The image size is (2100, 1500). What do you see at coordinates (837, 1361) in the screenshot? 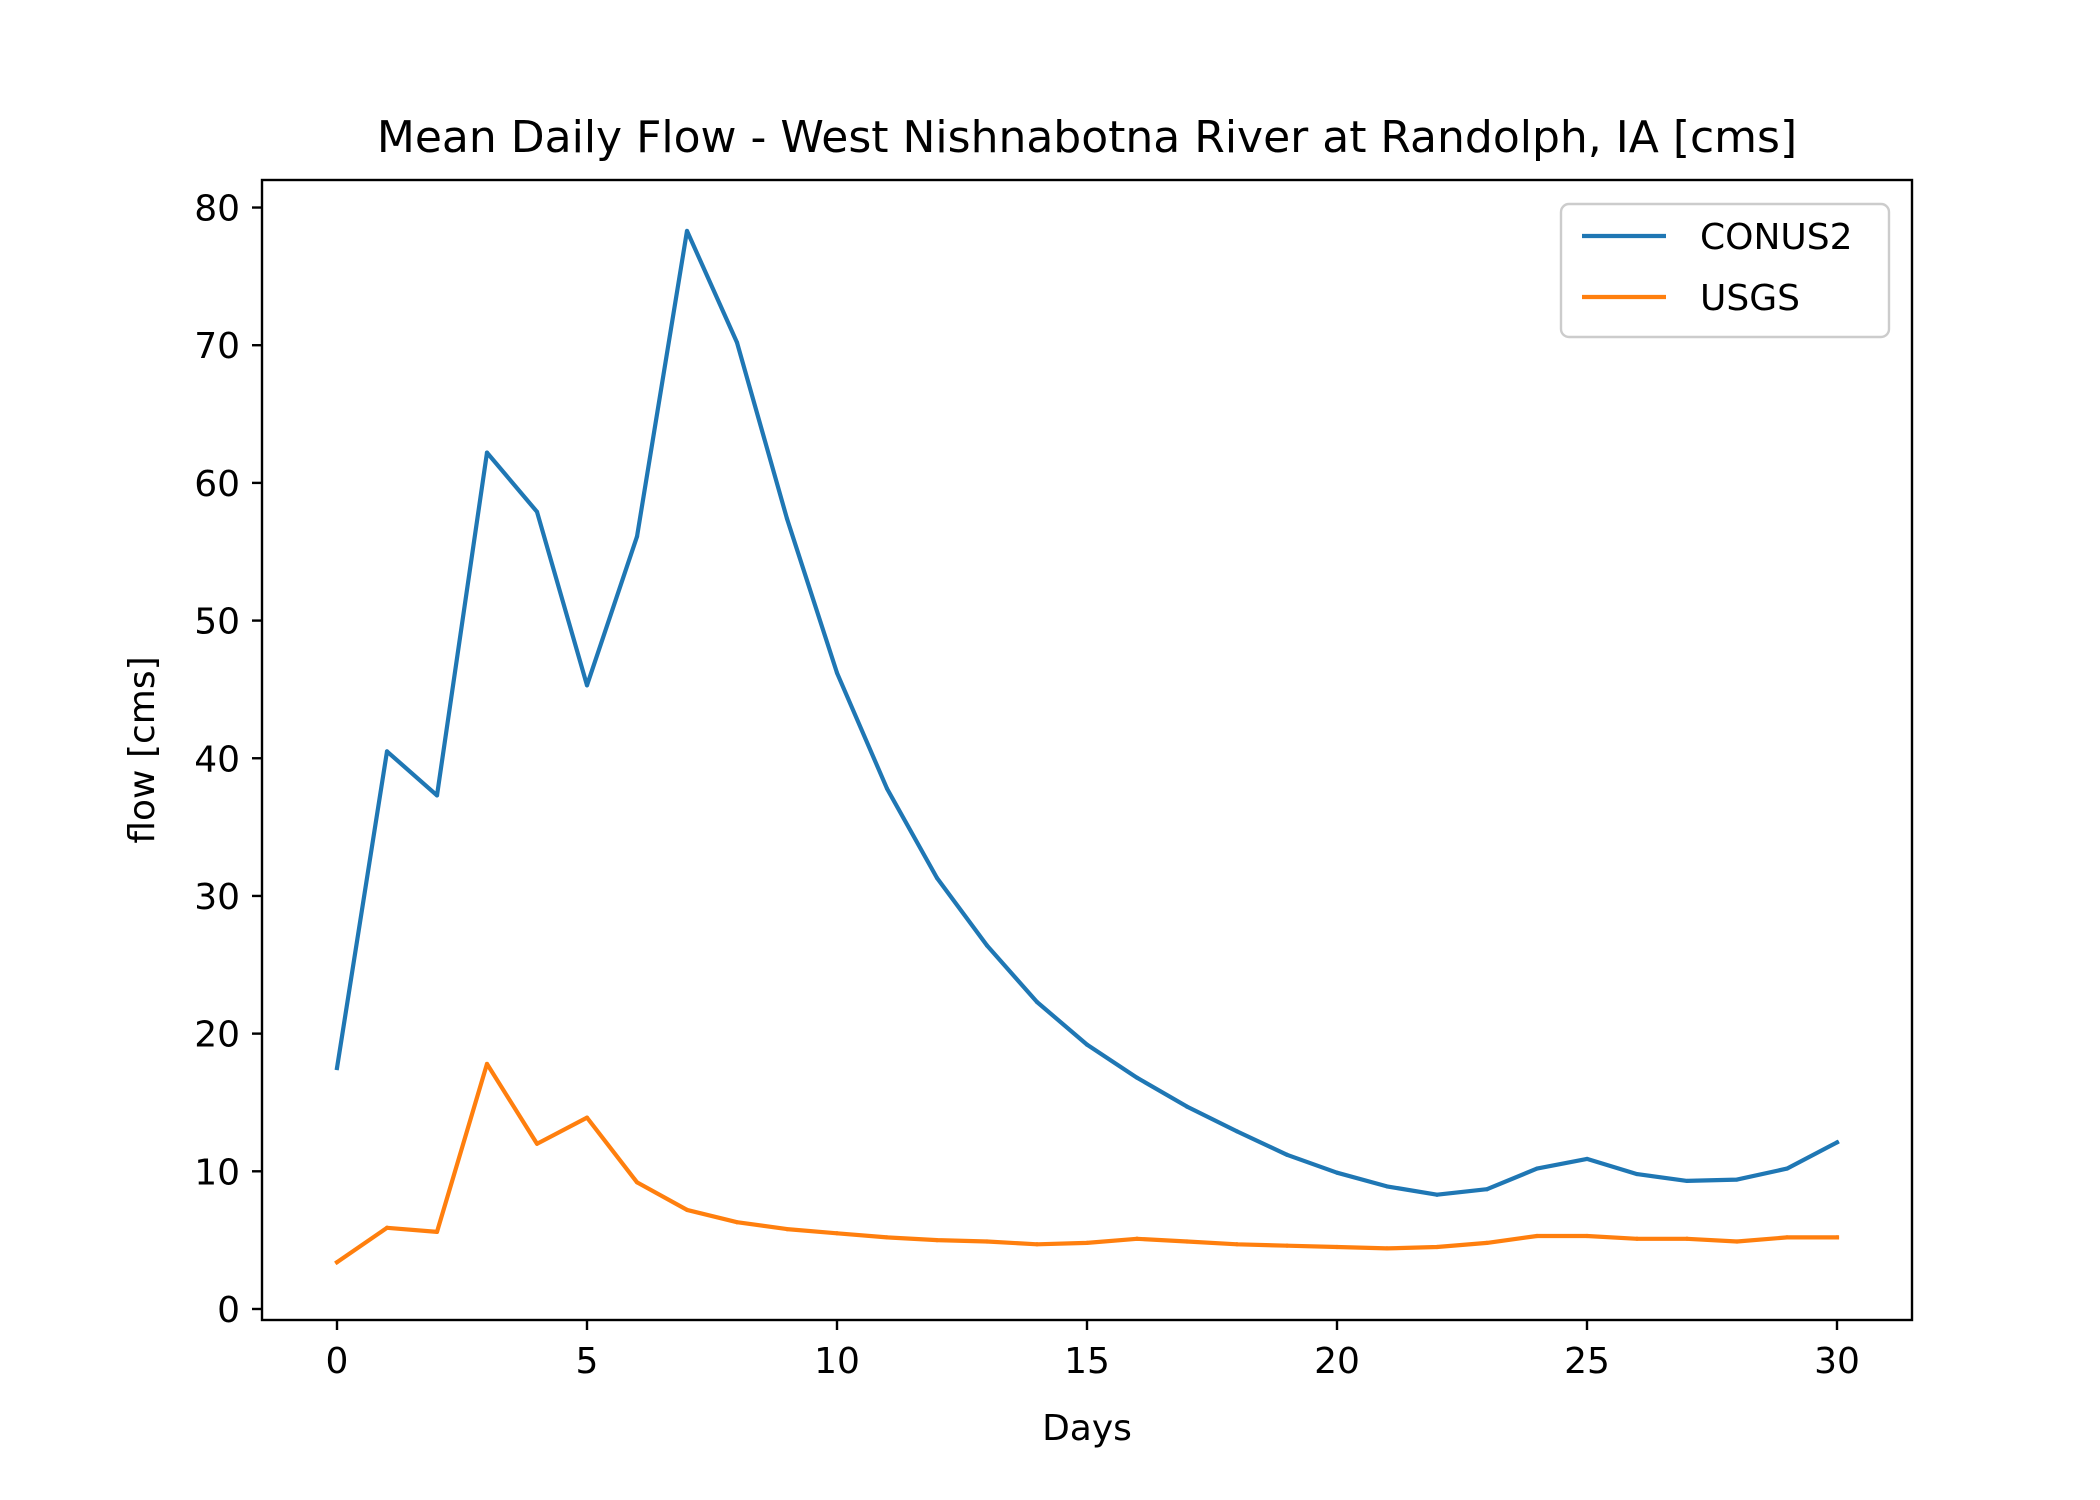
I see `x-tick-label: 10` at bounding box center [837, 1361].